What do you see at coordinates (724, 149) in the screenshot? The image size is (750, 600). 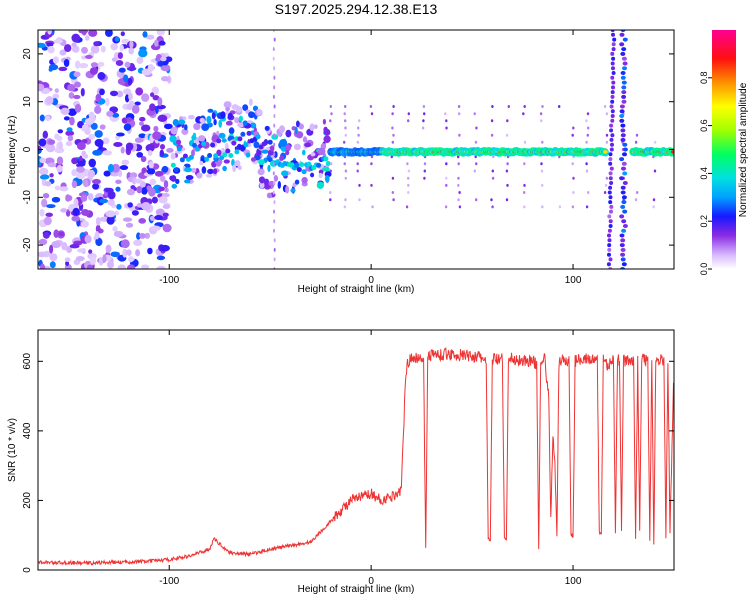 I see `colorbar-gradient` at bounding box center [724, 149].